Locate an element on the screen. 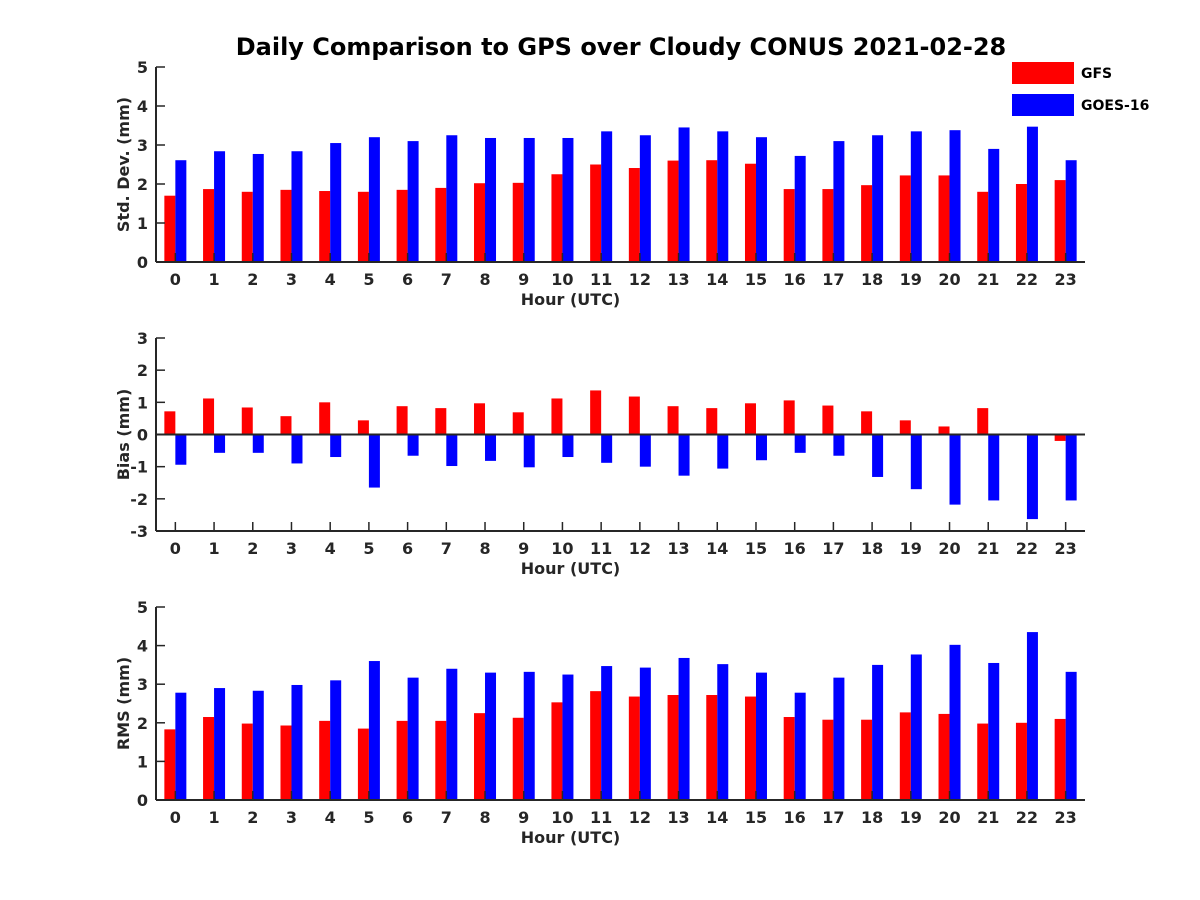 The image size is (1200, 900). x-tick-label-1-19: 19 is located at coordinates (911, 548).